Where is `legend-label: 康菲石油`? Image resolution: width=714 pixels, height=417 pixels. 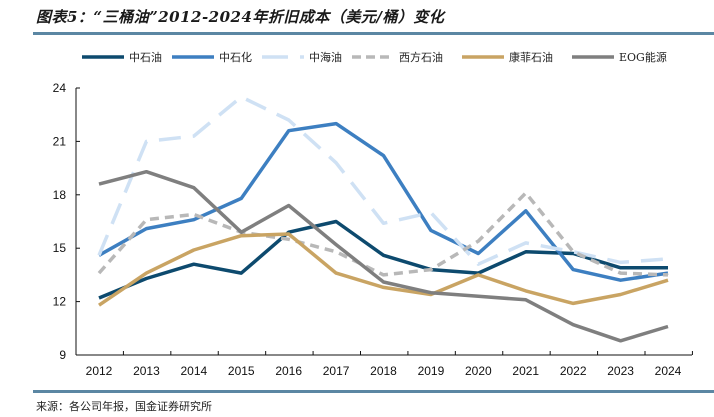 legend-label: 康菲石油 is located at coordinates (531, 57).